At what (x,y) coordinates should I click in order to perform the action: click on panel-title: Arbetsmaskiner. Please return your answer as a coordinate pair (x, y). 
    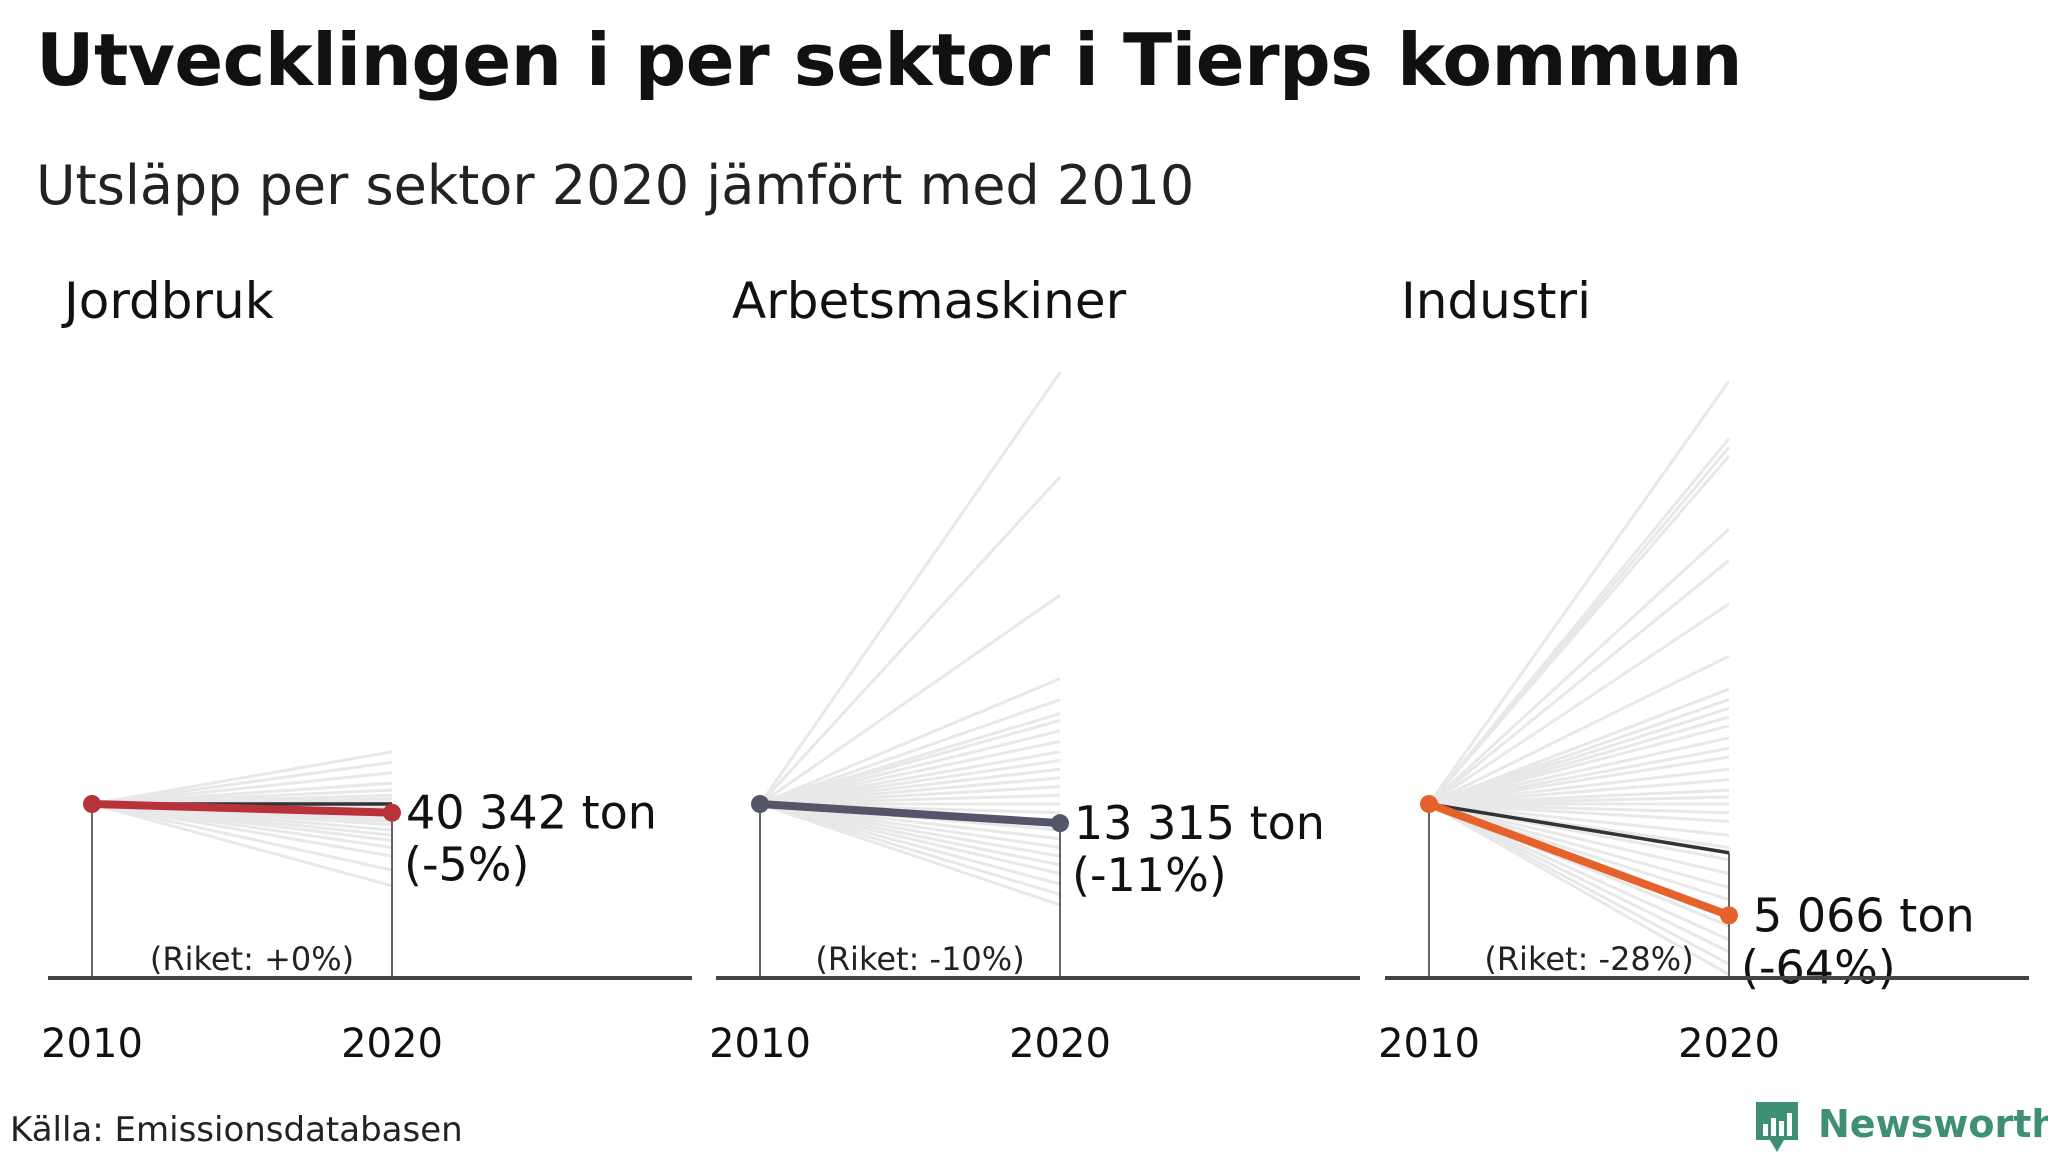
    Looking at the image, I should click on (929, 301).